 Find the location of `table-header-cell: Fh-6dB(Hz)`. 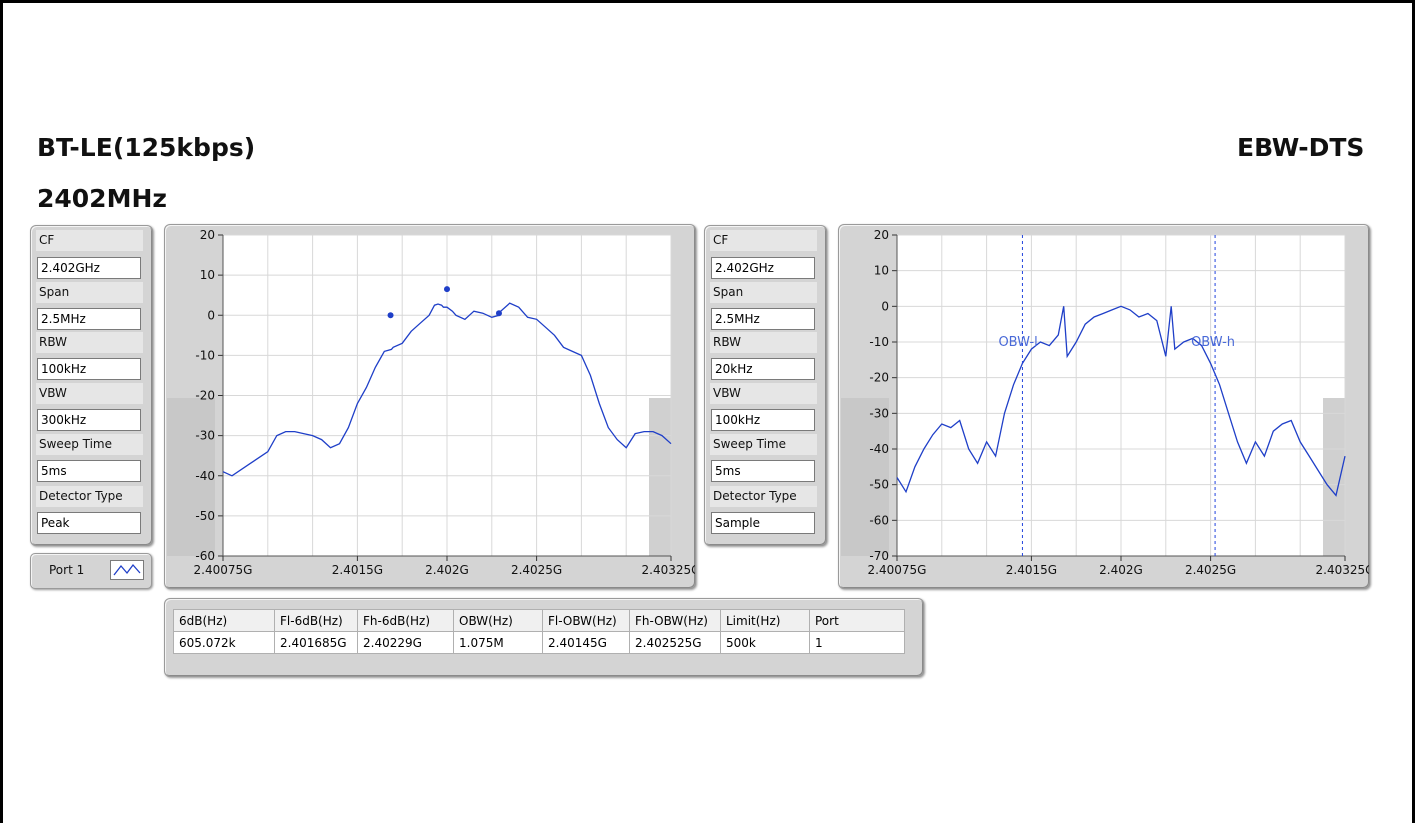

table-header-cell: Fh-6dB(Hz) is located at coordinates (405, 620).